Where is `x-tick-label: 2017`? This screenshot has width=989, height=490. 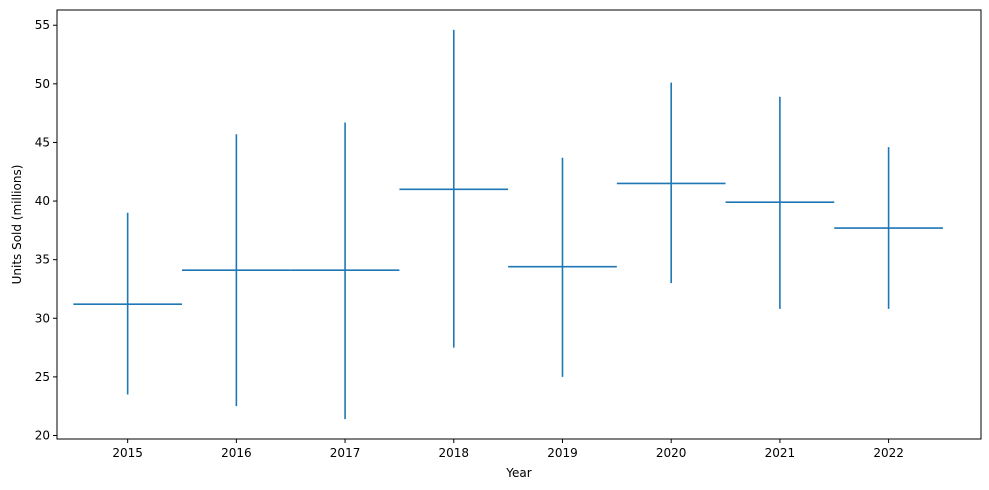
x-tick-label: 2017 is located at coordinates (345, 453).